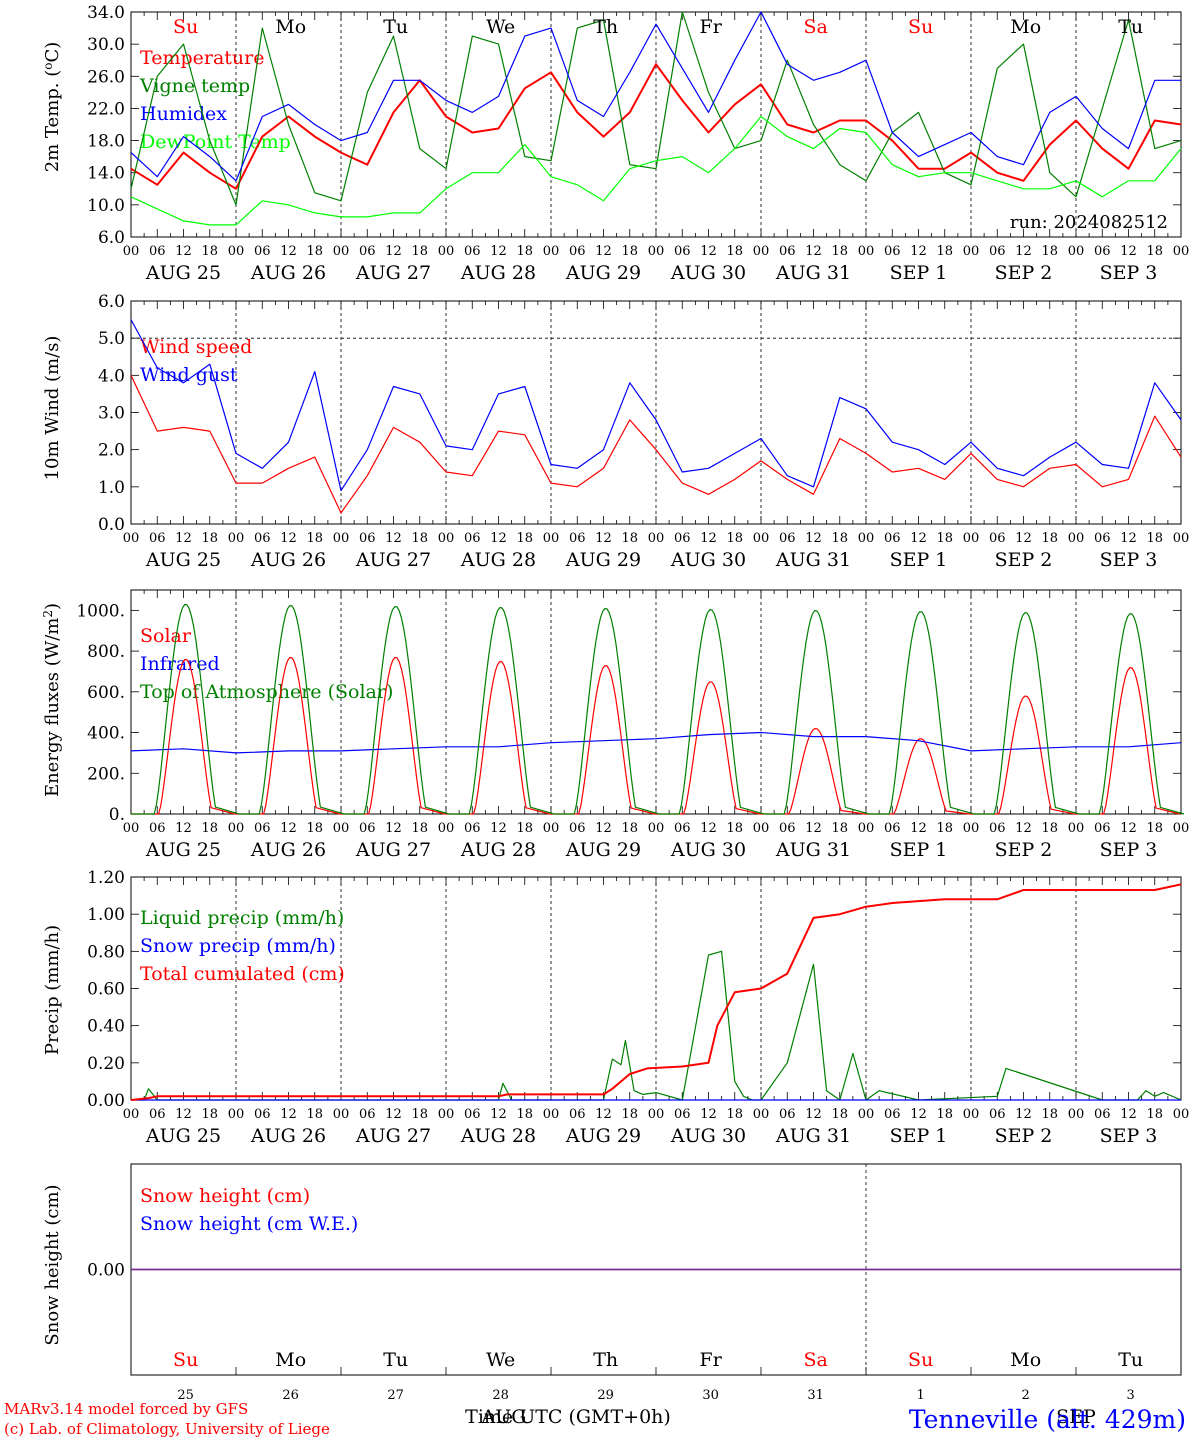  Describe the element at coordinates (395, 1360) in the screenshot. I see `weekday-label-bottom: Tu` at that location.